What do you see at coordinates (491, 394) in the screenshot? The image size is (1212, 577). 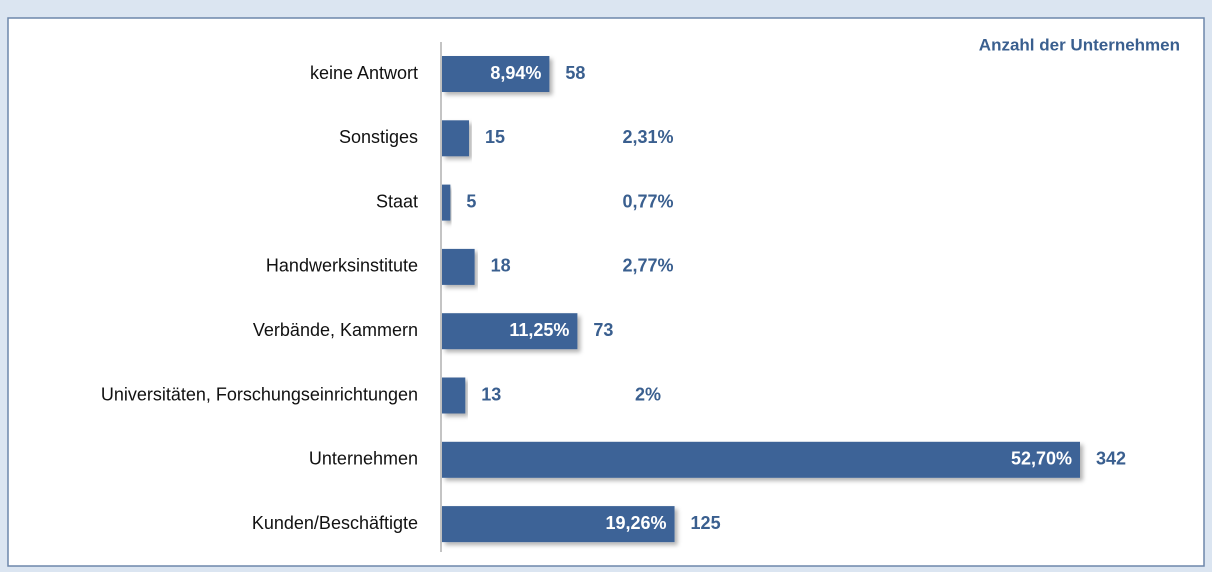 I see `value-label: 13` at bounding box center [491, 394].